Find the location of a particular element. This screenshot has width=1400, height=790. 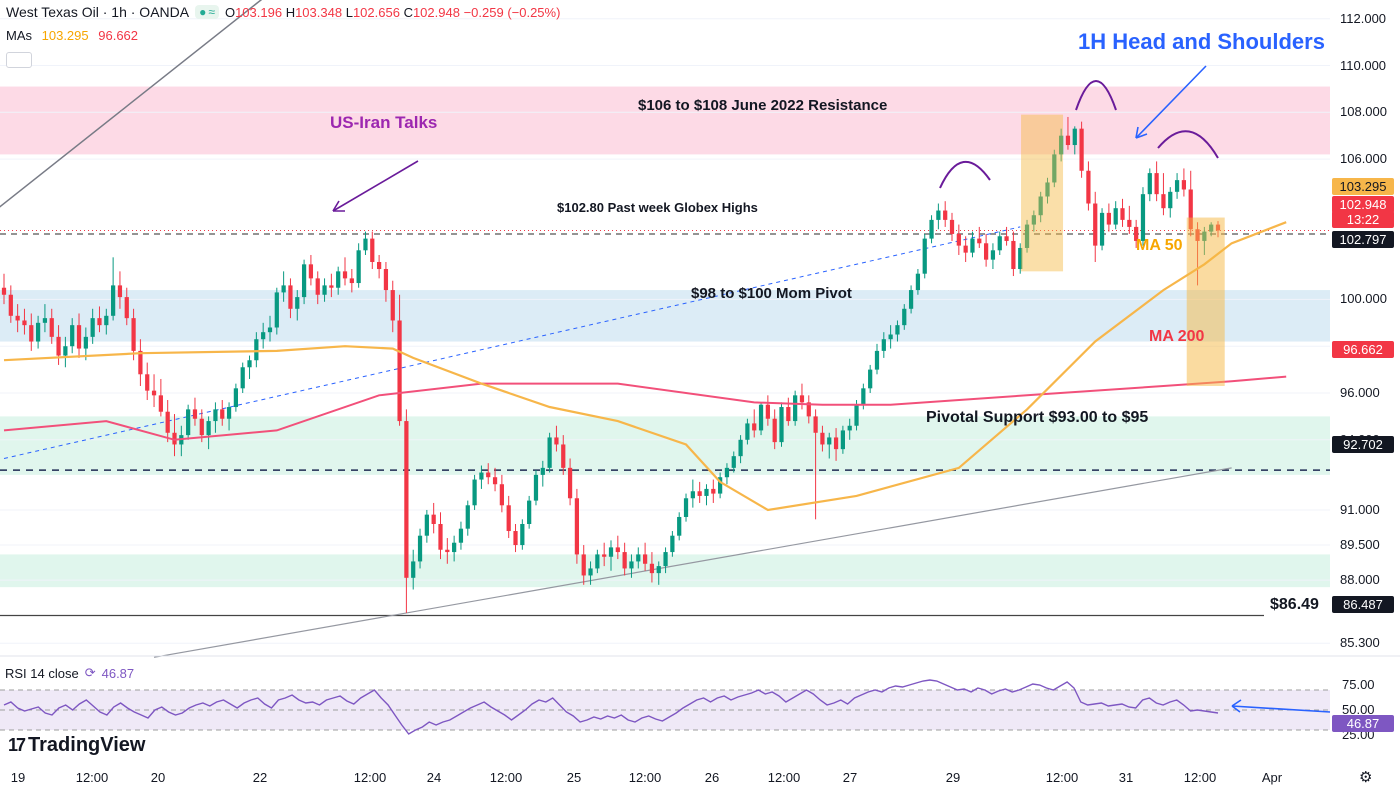

annotation-resistance: $106 to $108 June 2022 Resistance is located at coordinates (763, 105).